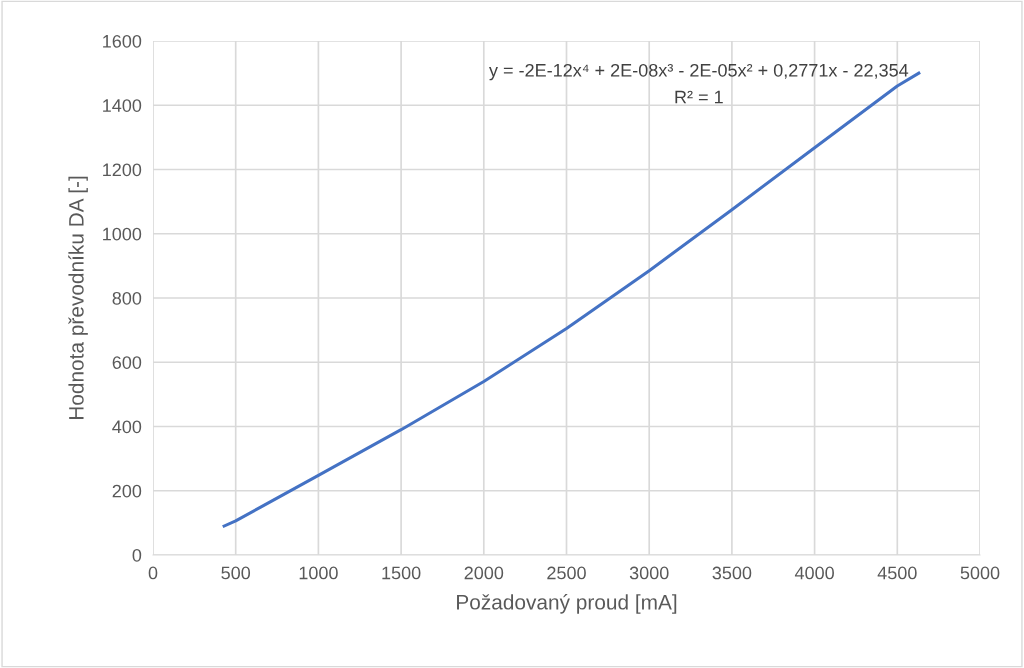  What do you see at coordinates (78, 298) in the screenshot?
I see `y-axis-title: Hodnota převodníku DA [-]` at bounding box center [78, 298].